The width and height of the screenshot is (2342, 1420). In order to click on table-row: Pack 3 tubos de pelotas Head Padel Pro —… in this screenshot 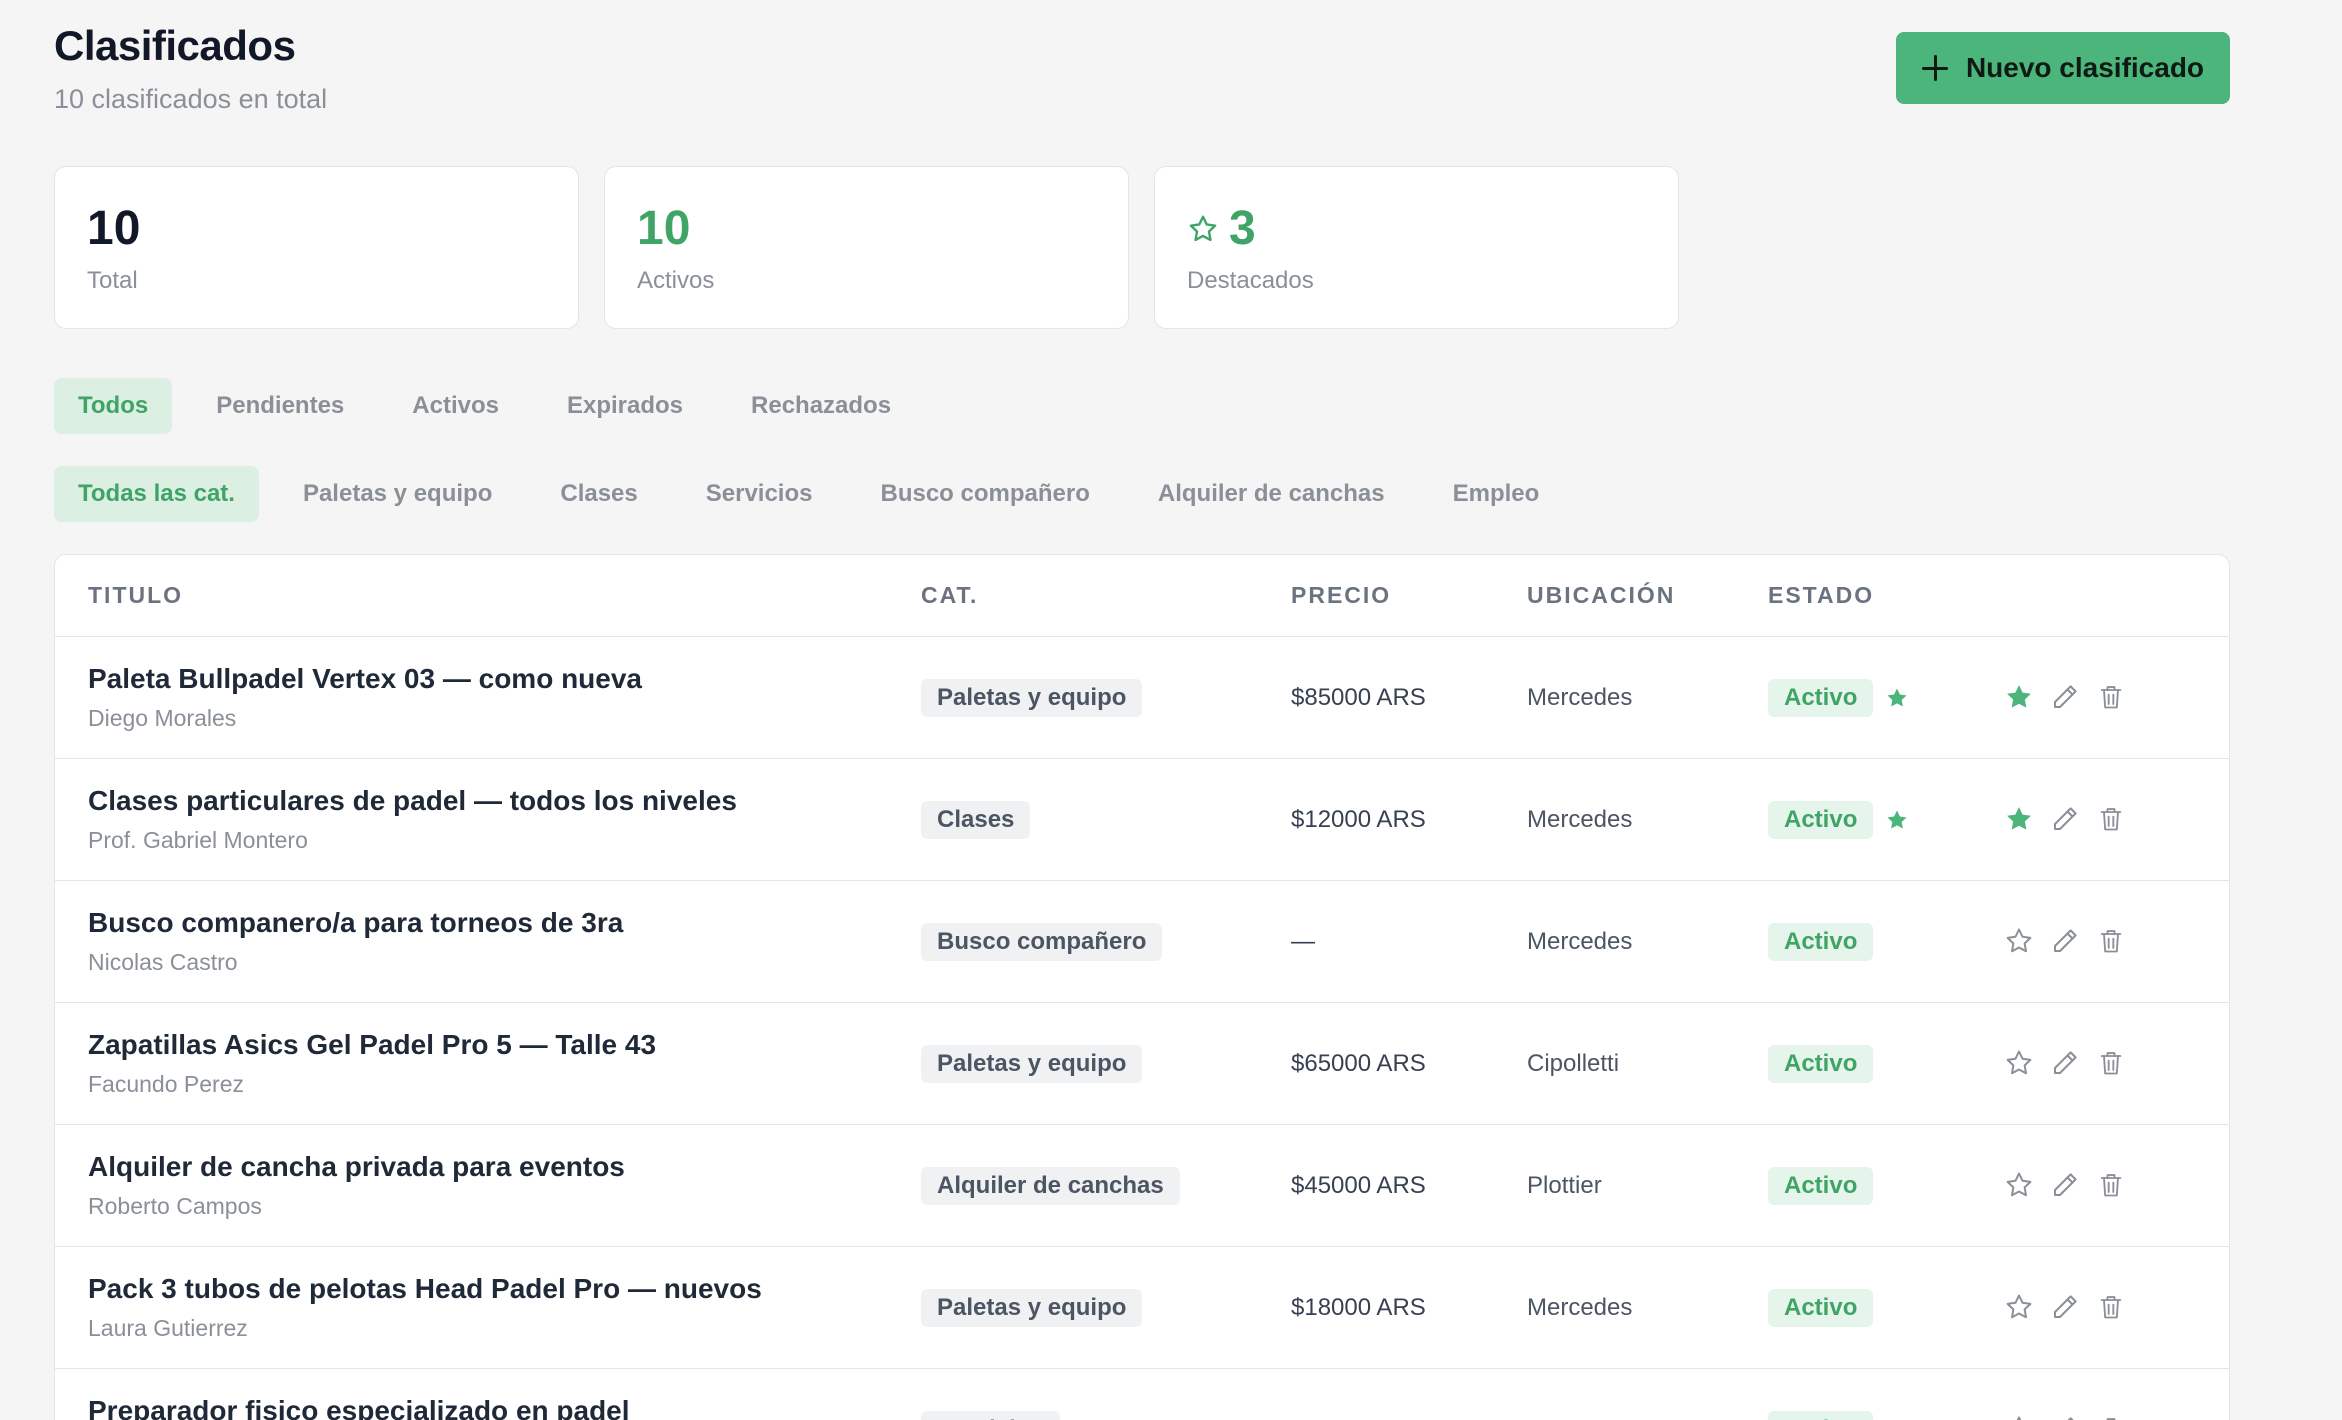, I will do `click(1142, 1308)`.